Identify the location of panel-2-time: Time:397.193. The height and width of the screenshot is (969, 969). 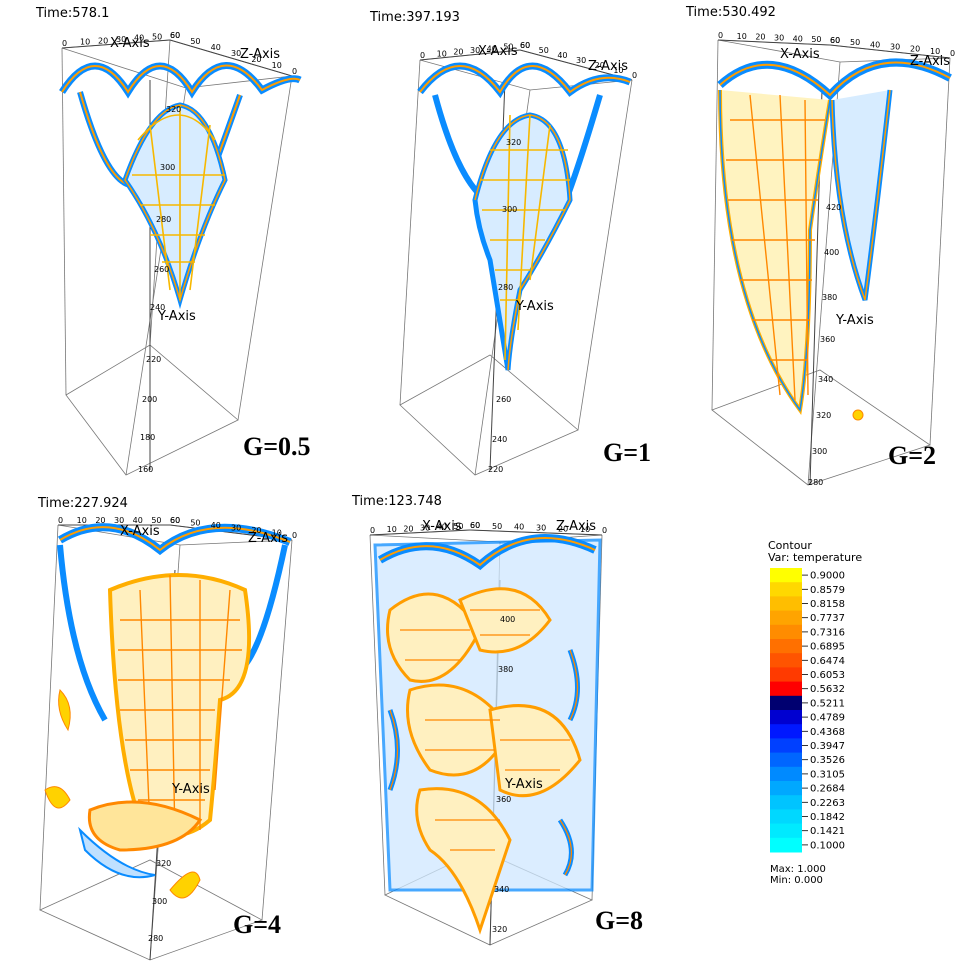
(415, 17).